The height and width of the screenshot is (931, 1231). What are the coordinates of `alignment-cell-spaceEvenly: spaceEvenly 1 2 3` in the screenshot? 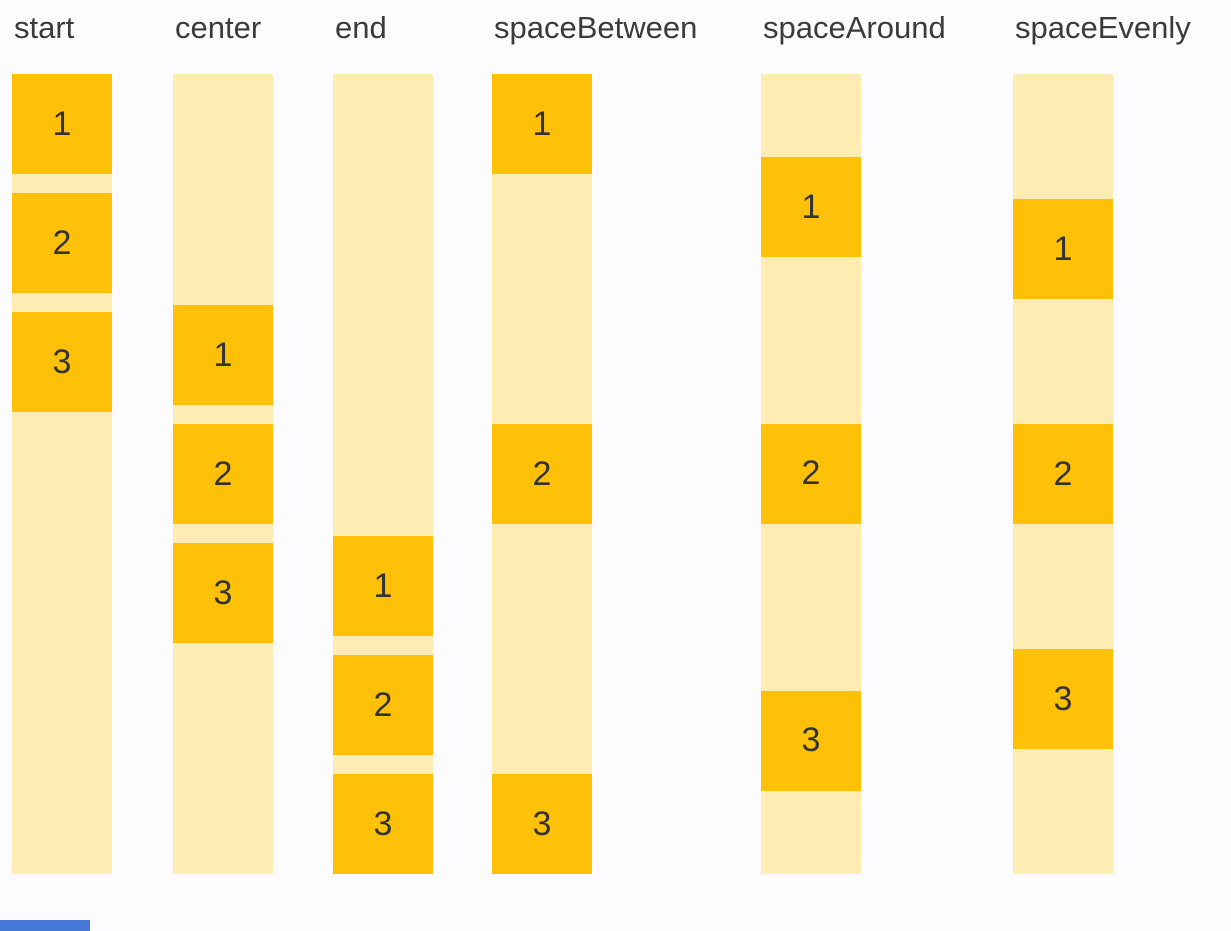 It's located at (1102, 440).